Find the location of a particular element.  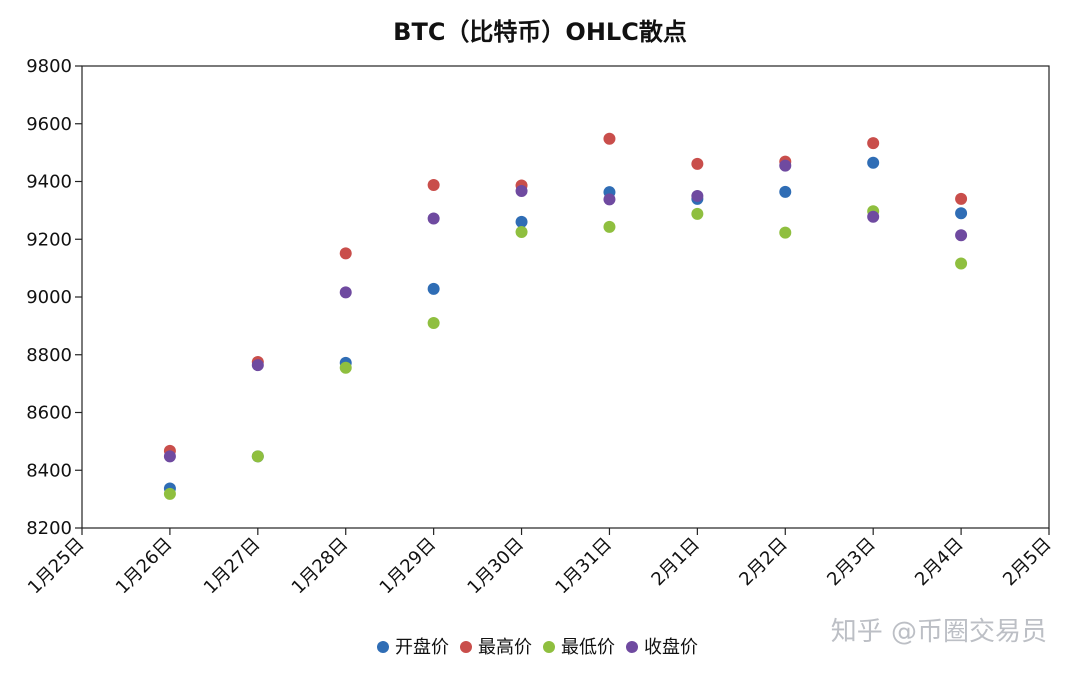

y-tick-label: 9200 is located at coordinates (49, 239).